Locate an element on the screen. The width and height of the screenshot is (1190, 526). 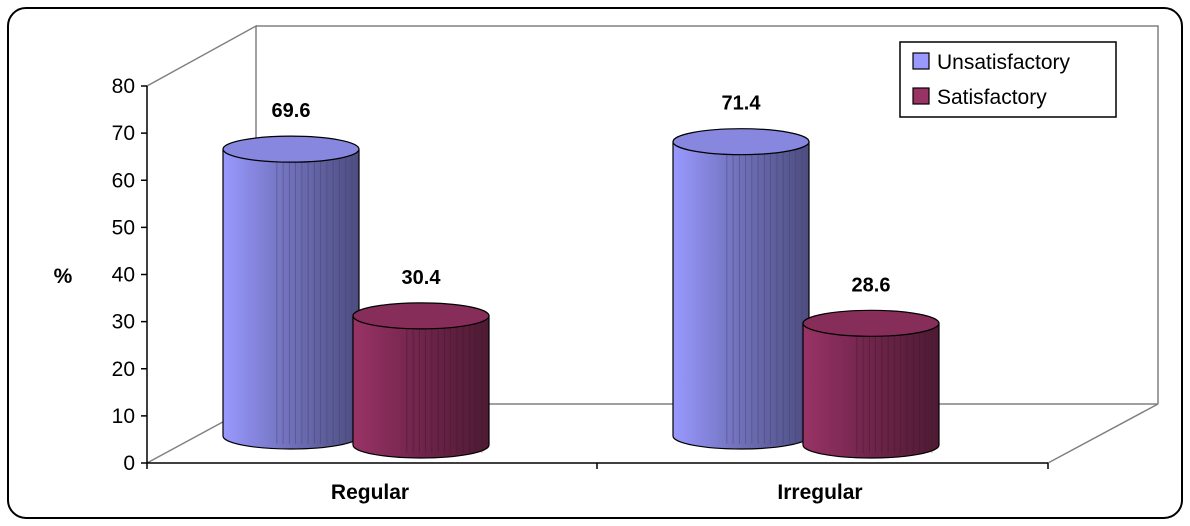
bar-satisfactory-regular is located at coordinates (421, 380).